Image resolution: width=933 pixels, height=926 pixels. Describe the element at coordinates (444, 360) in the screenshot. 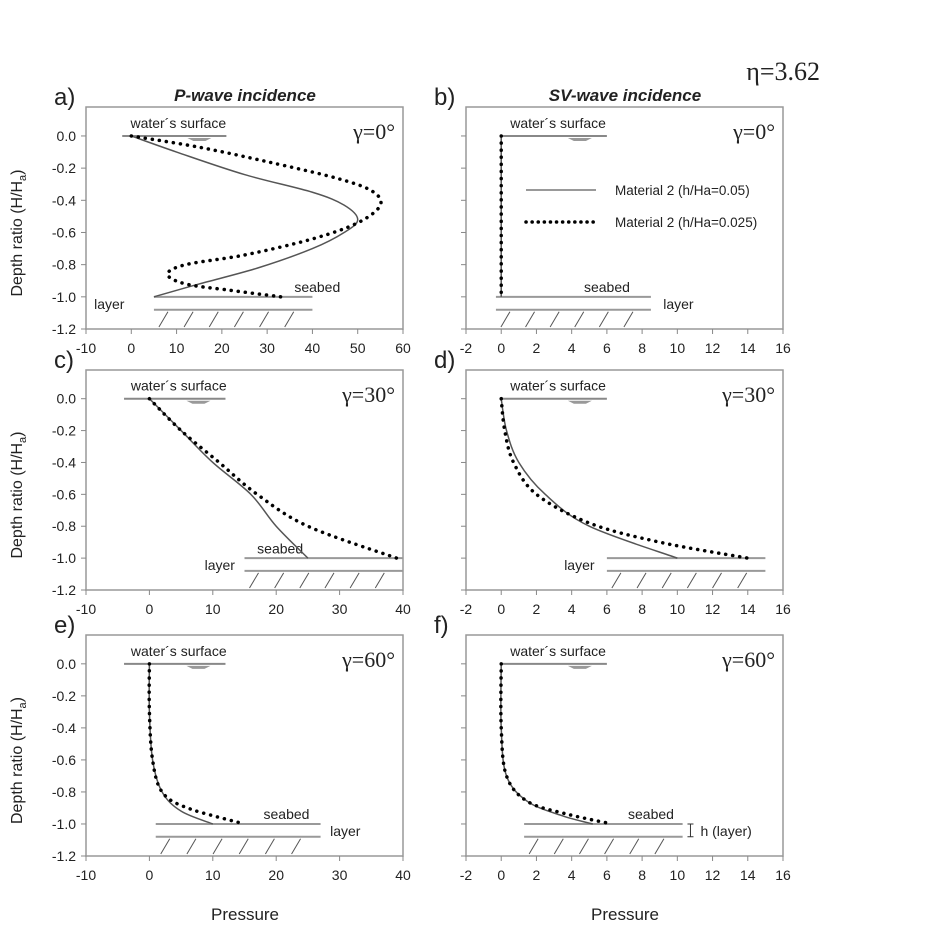

I see `panel-letter: d)` at that location.